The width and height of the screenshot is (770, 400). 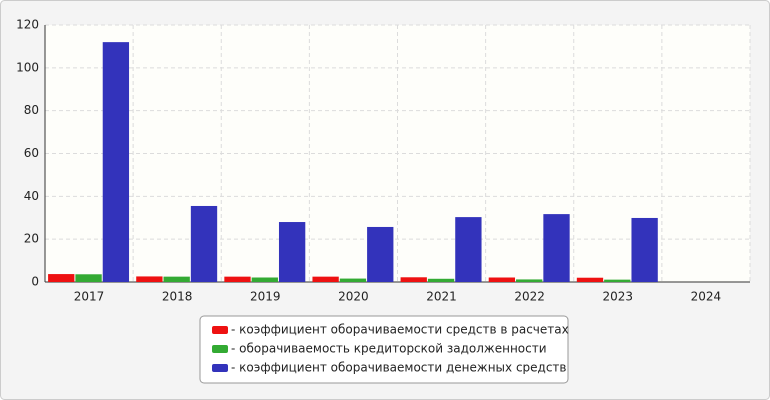 I want to click on y-tick-label: 120, so click(x=27, y=25).